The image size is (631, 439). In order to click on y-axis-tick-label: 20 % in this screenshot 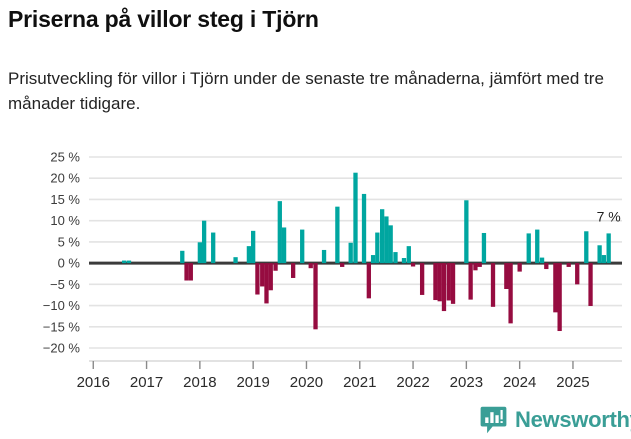, I will do `click(65, 178)`.